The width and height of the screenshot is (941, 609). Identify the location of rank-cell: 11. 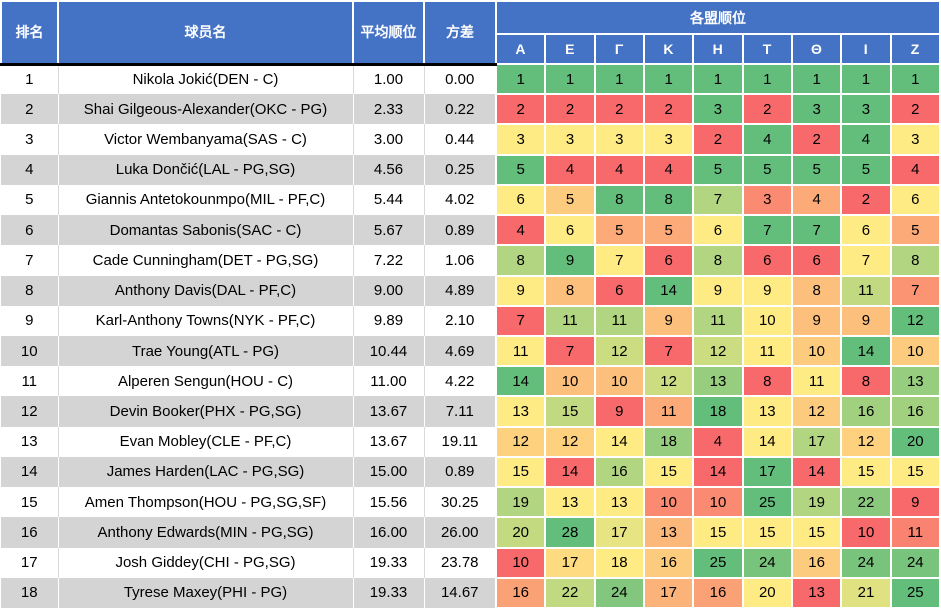
(30, 381).